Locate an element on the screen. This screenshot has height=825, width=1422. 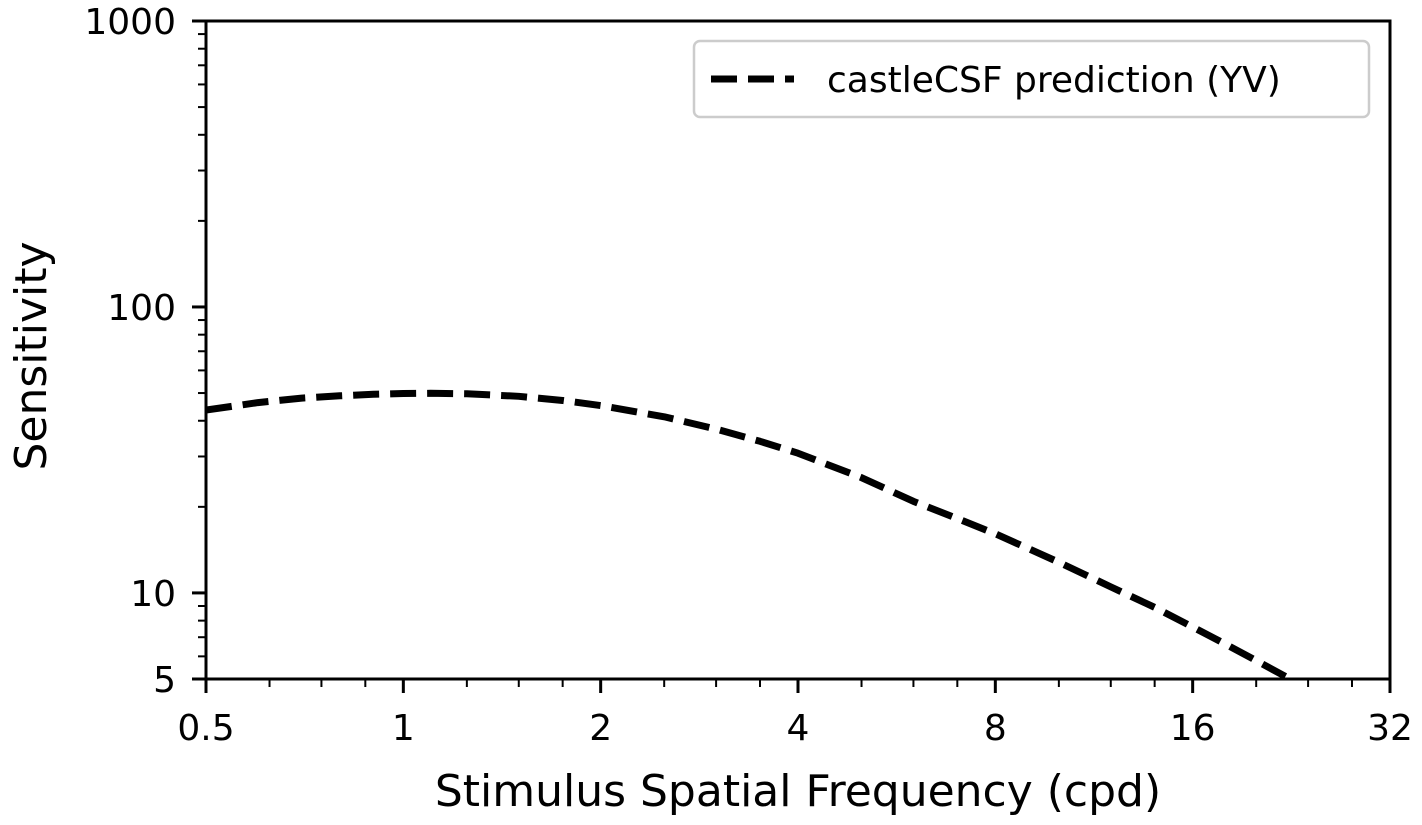
y-tick-label: 100 is located at coordinates (141, 308).